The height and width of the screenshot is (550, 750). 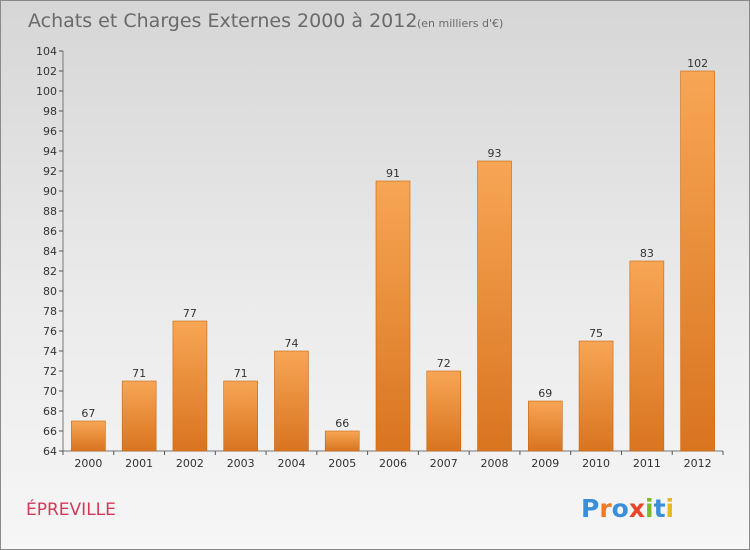 I want to click on bar-2000, so click(x=88, y=436).